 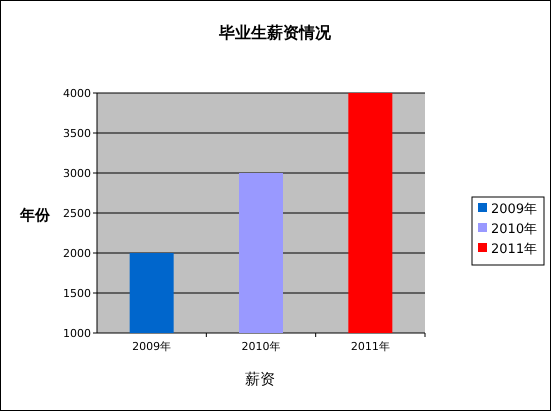 I want to click on x-tick-label: 2011年, so click(x=370, y=346).